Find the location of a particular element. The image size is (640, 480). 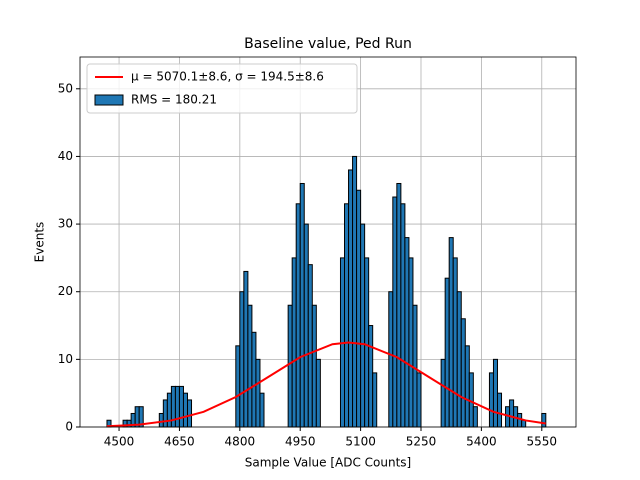

legend-label: μ = 5070.1±8.6, σ = 194.5±8.6 is located at coordinates (227, 77).